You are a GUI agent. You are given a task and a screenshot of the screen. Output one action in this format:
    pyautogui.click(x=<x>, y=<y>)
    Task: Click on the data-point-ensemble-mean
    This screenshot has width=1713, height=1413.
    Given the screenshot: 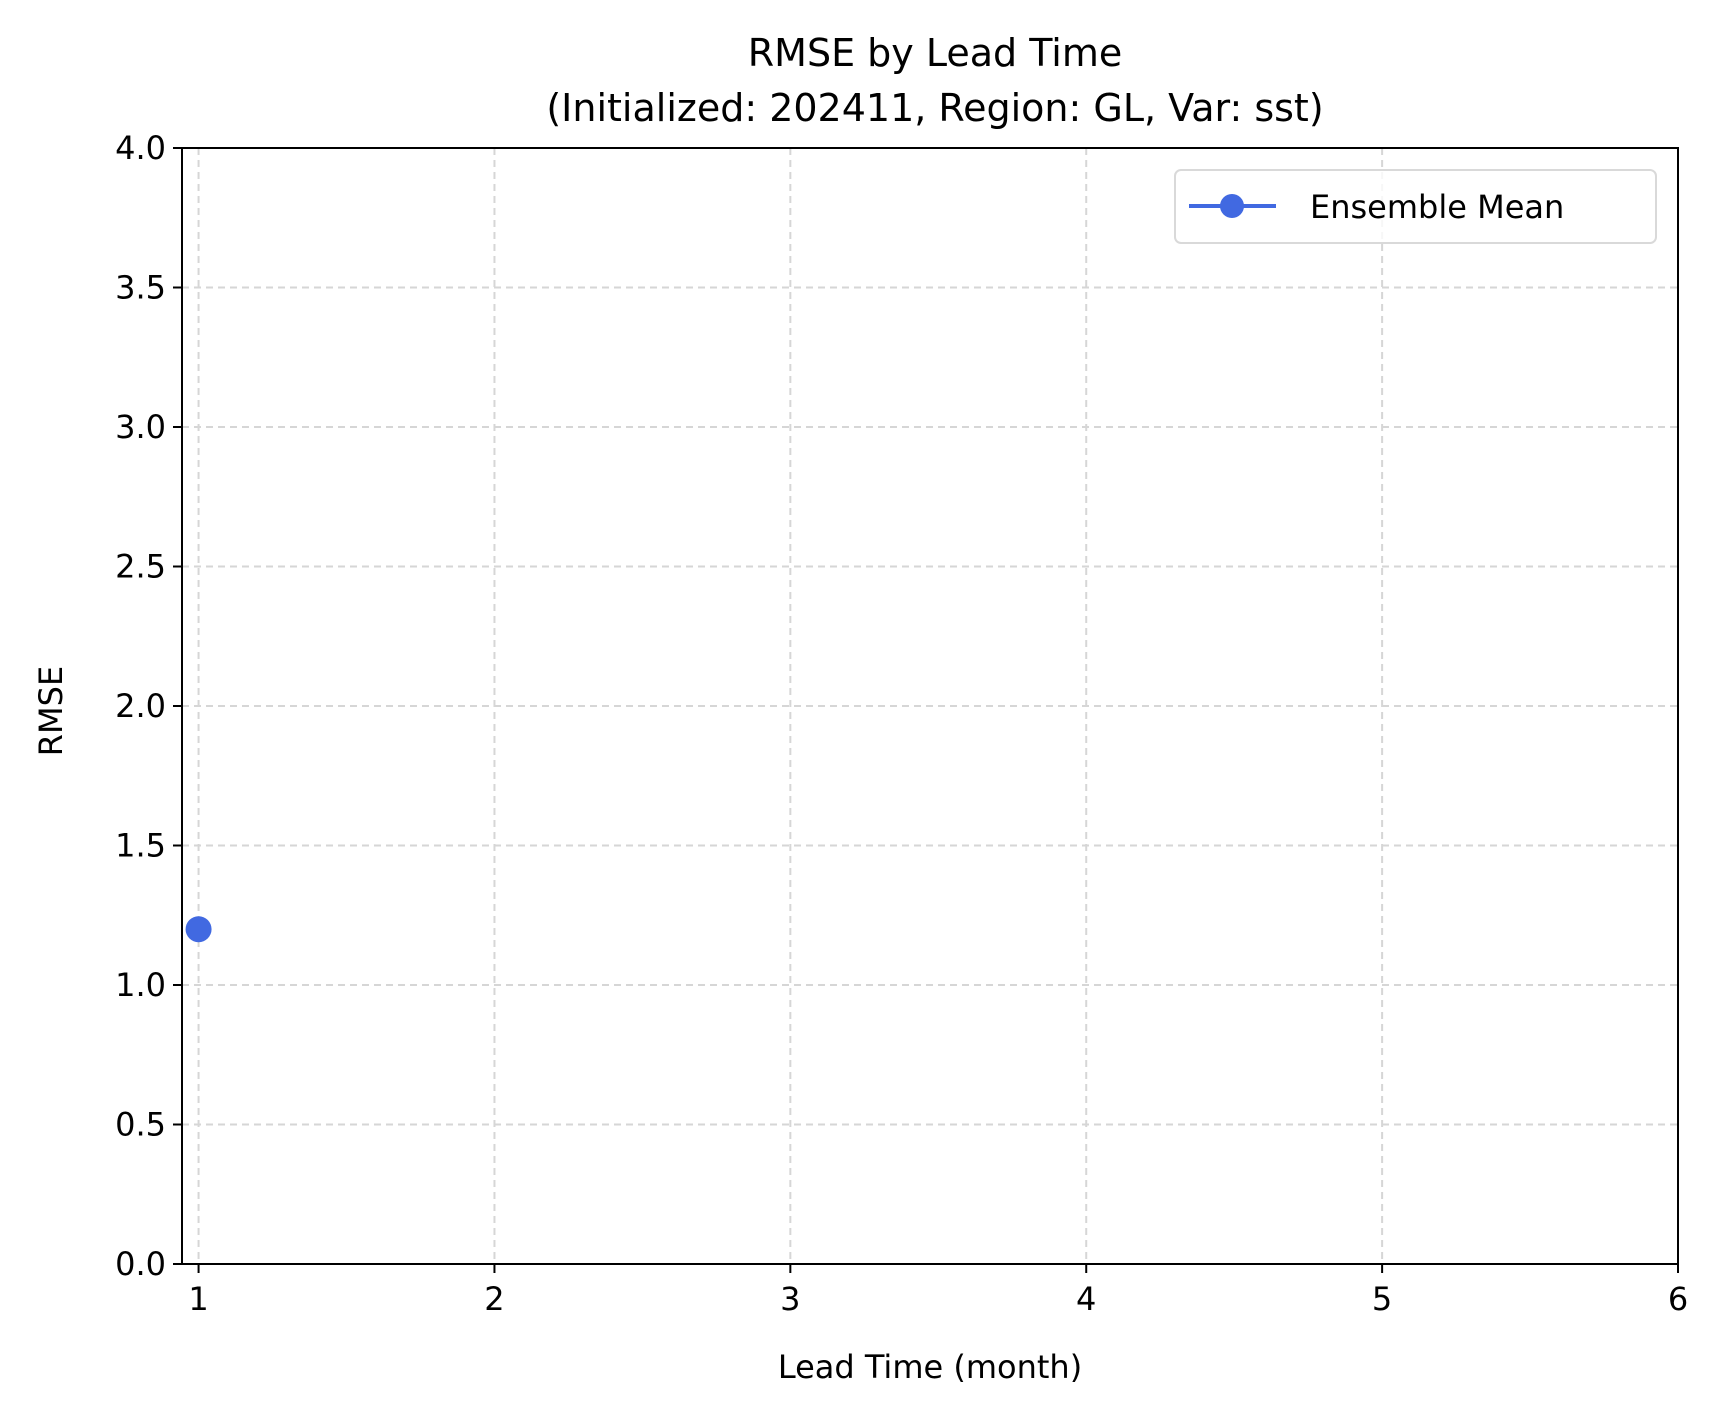 What is the action you would take?
    pyautogui.click(x=198, y=929)
    